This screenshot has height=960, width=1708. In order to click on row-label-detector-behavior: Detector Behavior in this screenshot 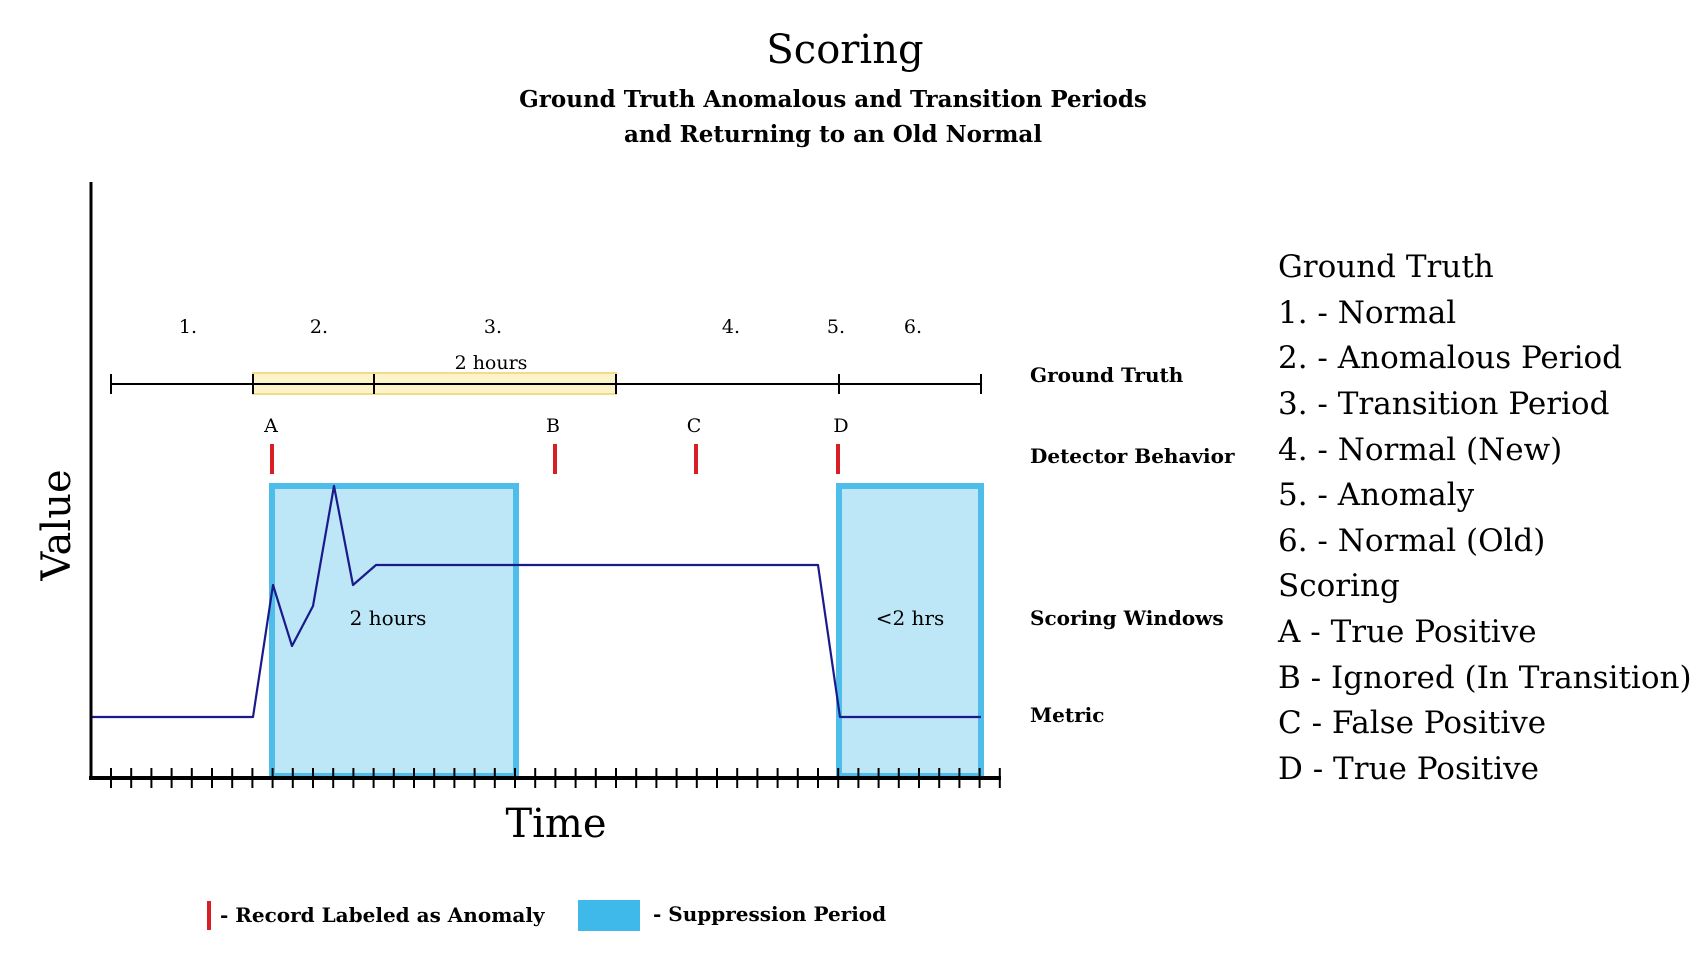, I will do `click(1132, 456)`.